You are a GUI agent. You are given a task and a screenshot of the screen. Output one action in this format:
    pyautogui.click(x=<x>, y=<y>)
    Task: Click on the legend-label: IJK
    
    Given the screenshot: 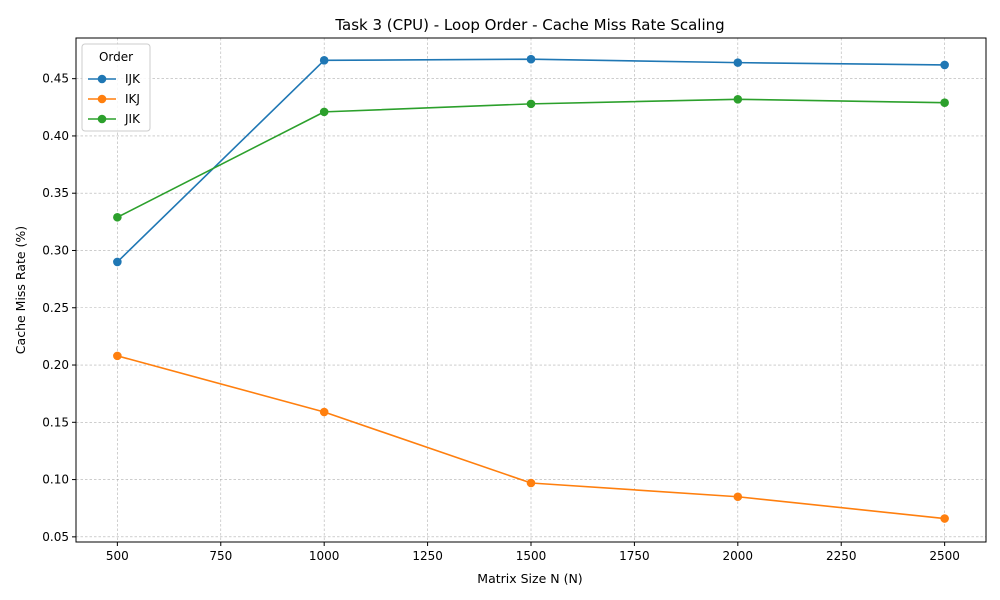 What is the action you would take?
    pyautogui.click(x=133, y=79)
    